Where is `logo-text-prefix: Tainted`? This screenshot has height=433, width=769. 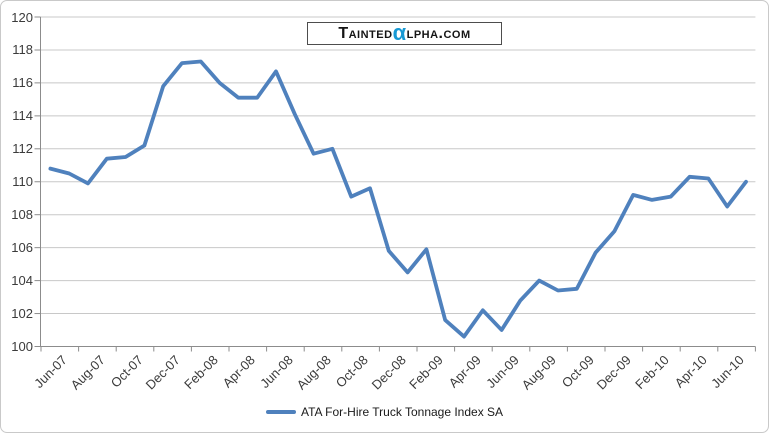 logo-text-prefix: Tainted is located at coordinates (365, 33).